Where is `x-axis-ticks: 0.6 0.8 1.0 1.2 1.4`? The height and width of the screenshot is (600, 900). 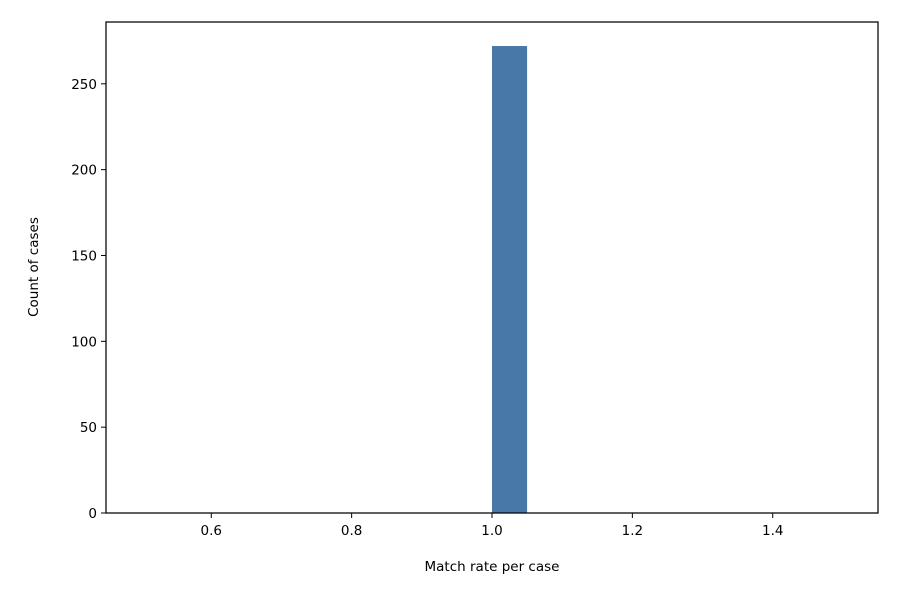 x-axis-ticks: 0.6 0.8 1.0 1.2 1.4 is located at coordinates (492, 526).